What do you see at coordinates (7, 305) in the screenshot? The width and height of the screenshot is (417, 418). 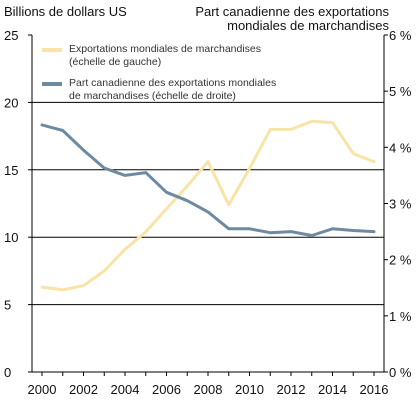 I see `left-tick-label: 5` at bounding box center [7, 305].